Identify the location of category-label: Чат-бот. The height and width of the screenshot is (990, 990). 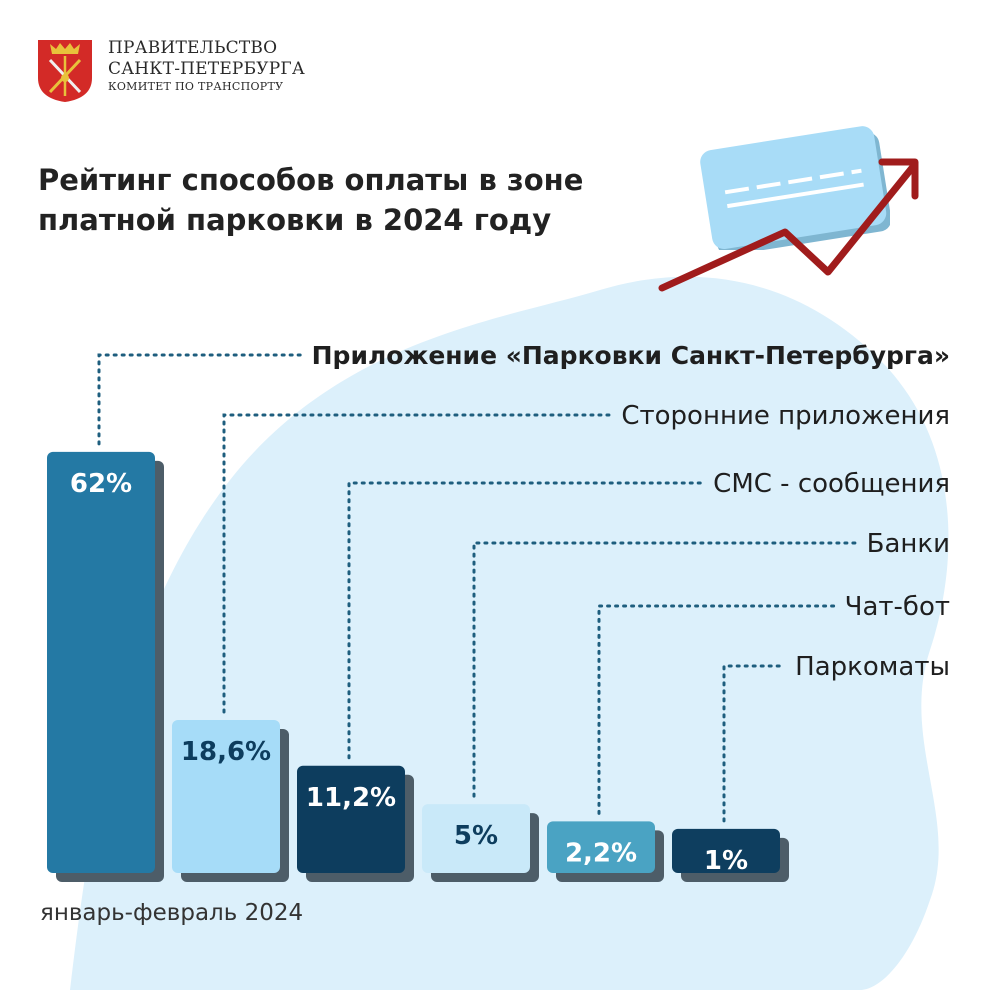
(897, 607).